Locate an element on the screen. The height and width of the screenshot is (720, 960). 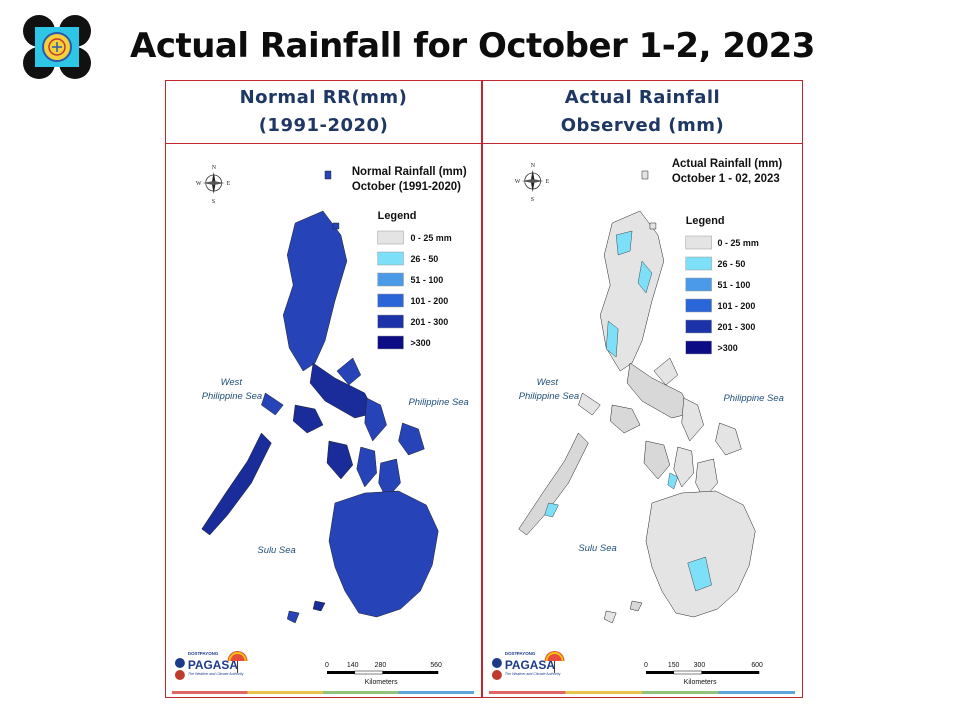
scale-tick: 150 is located at coordinates (674, 665).